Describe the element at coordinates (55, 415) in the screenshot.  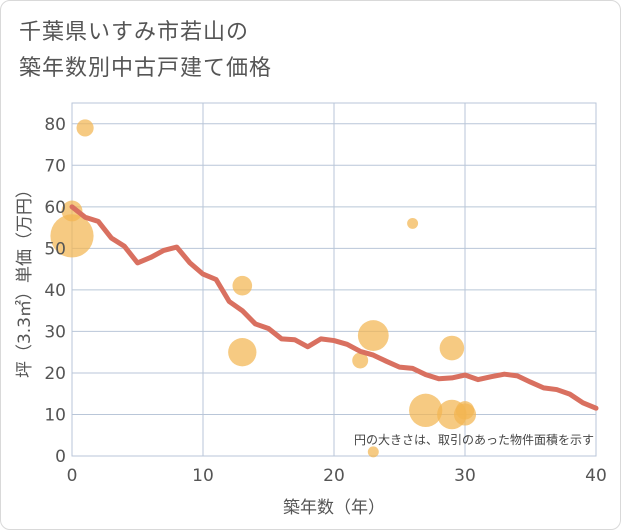
I see `y-tick-label: 10` at that location.